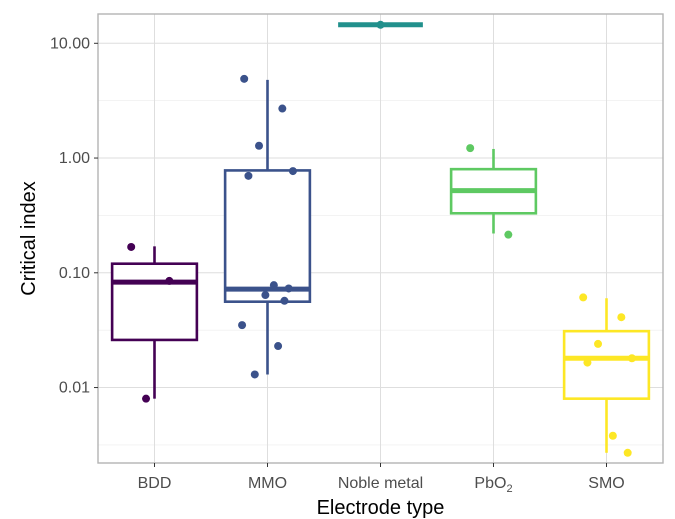 Image resolution: width=675 pixels, height=519 pixels. What do you see at coordinates (267, 483) in the screenshot?
I see `x-tick-label: MMO` at bounding box center [267, 483].